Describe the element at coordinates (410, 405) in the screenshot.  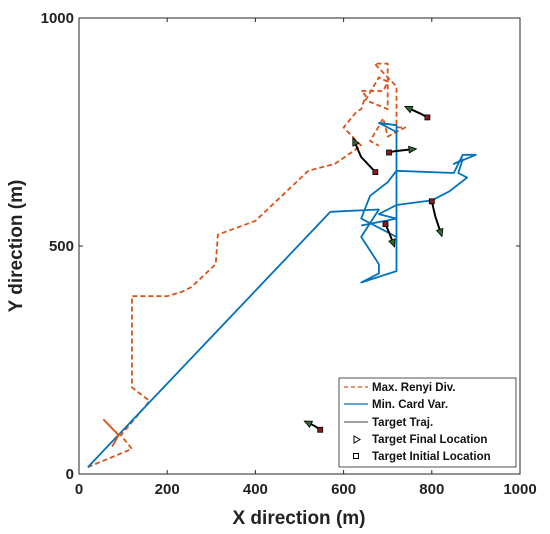
I see `legend-label-min-card: Min. Card Var.` at that location.